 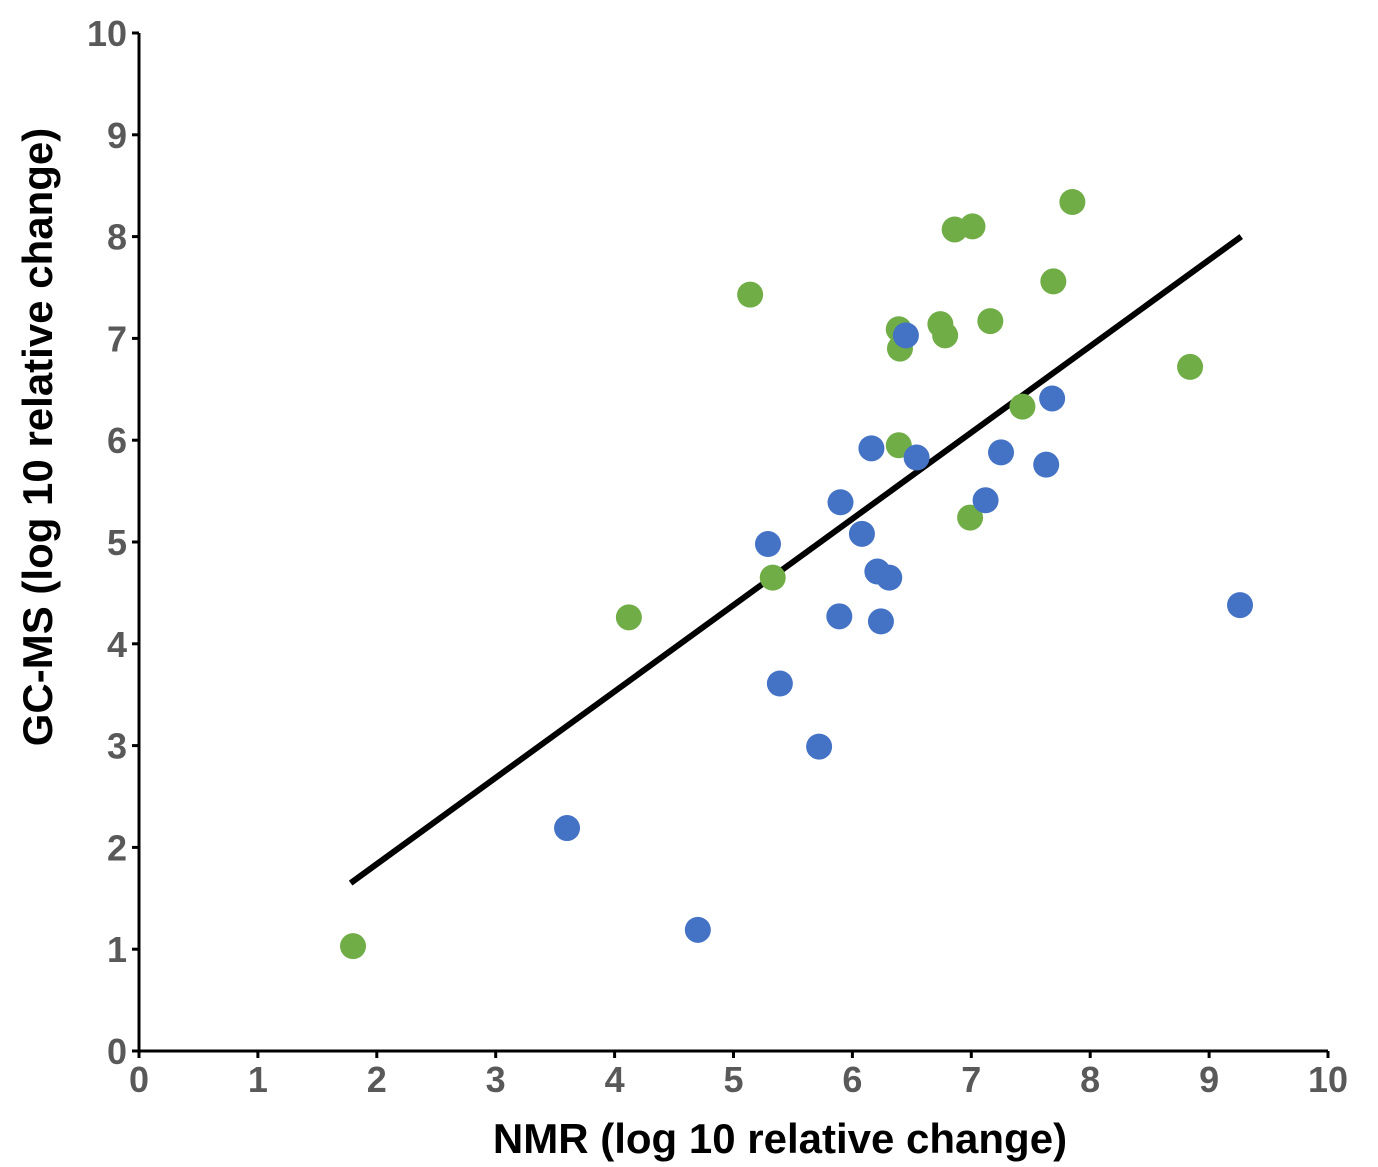 I want to click on y-tick-label: 9, so click(x=117, y=135).